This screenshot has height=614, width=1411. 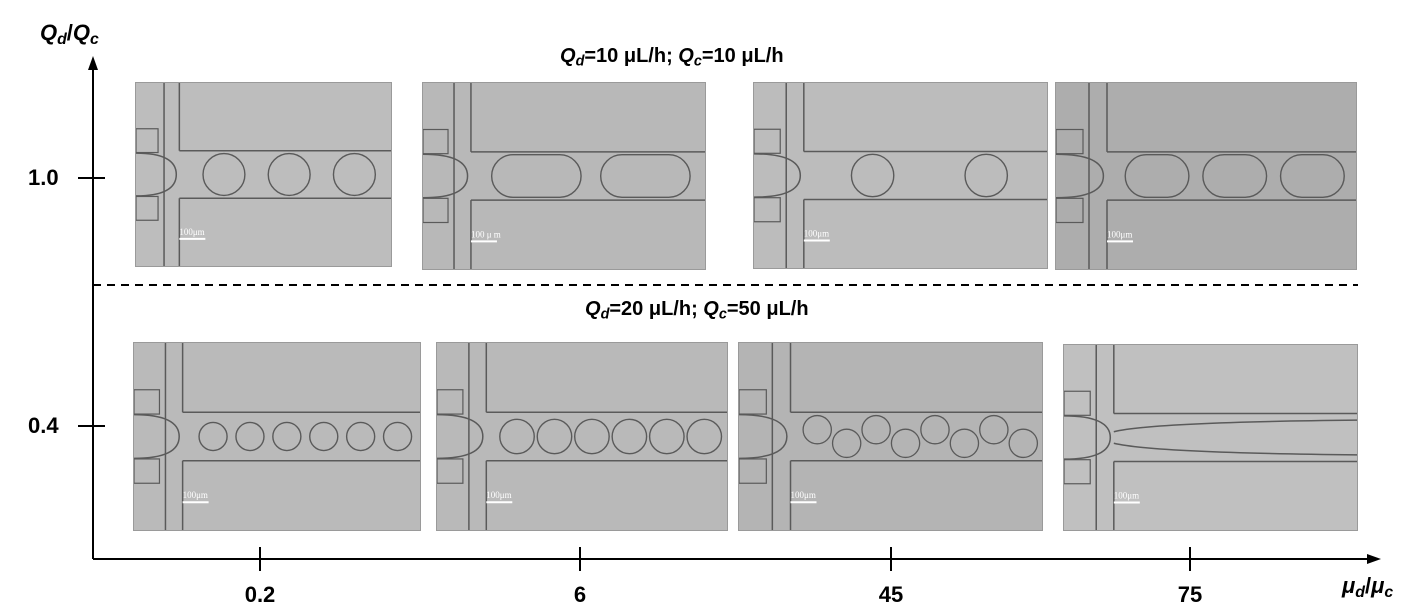 What do you see at coordinates (580, 594) in the screenshot?
I see `x-tick-label-6: 6` at bounding box center [580, 594].